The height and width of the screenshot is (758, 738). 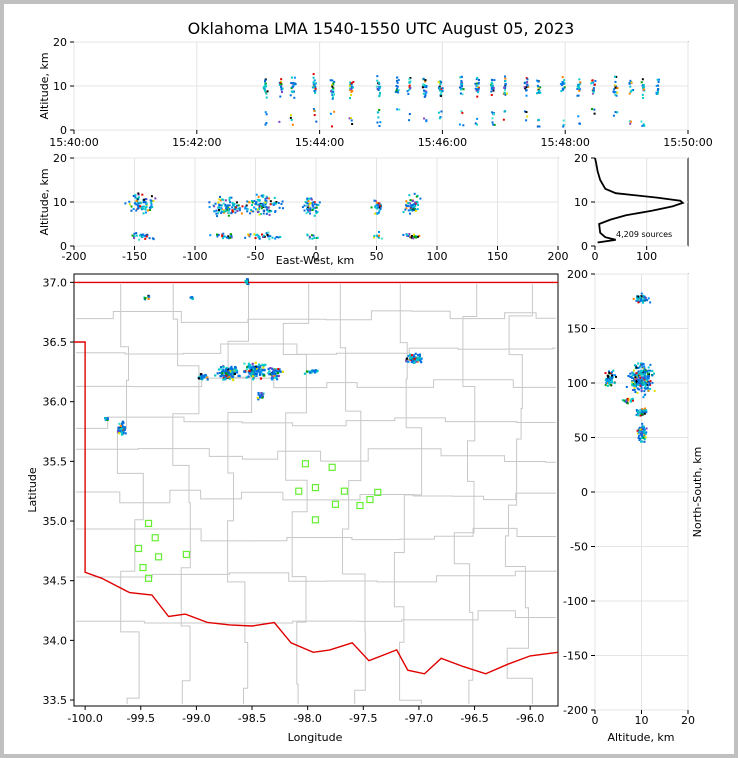 I want to click on altitude-east-west-xtick-label: 100, so click(x=437, y=256).